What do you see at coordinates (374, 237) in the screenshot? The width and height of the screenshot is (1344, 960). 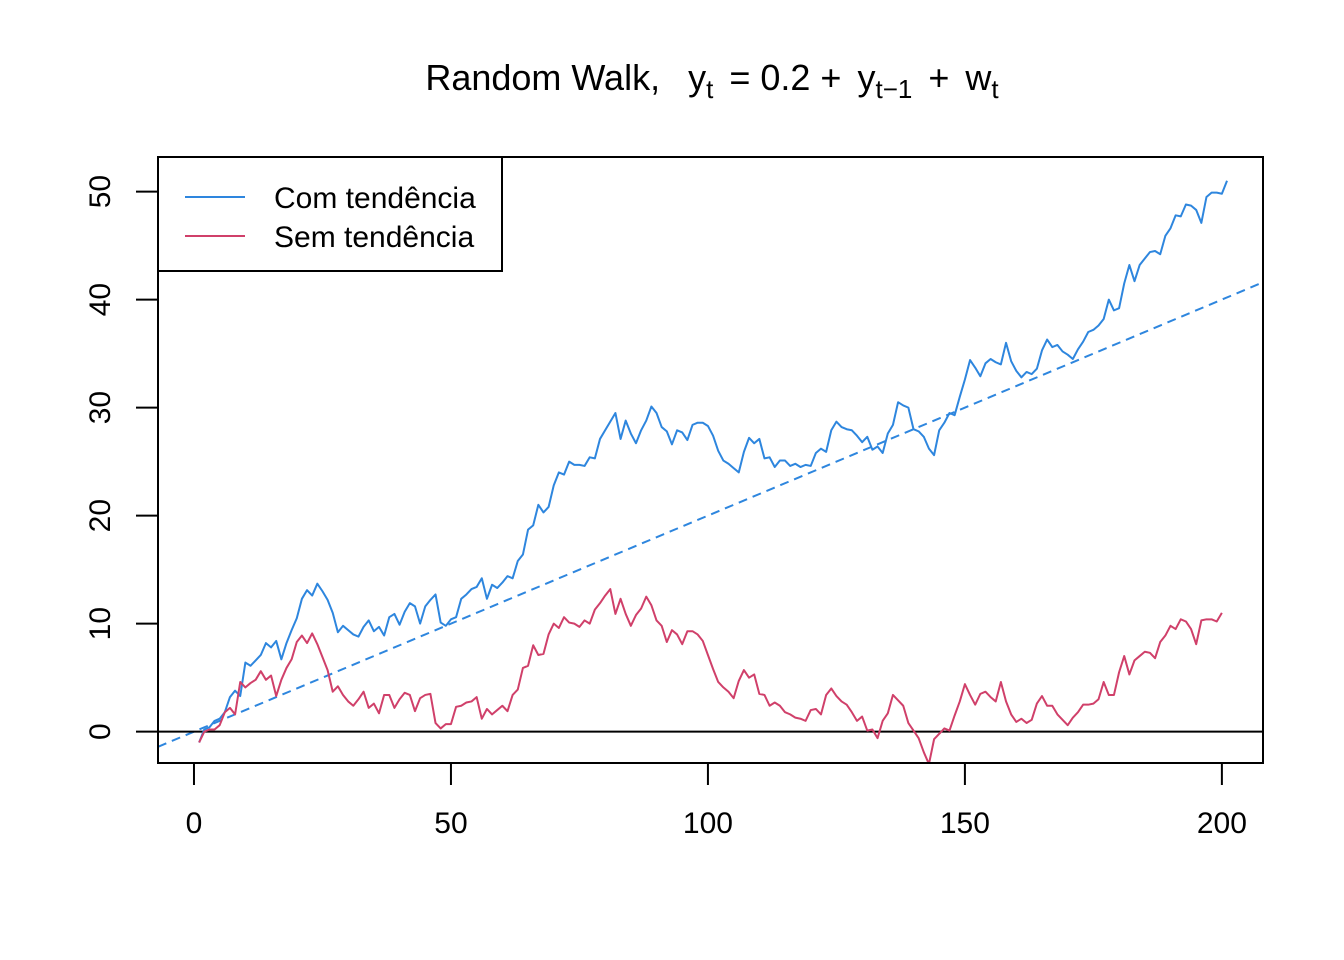 I see `legend-label-sem-tendencia: Sem tendência` at bounding box center [374, 237].